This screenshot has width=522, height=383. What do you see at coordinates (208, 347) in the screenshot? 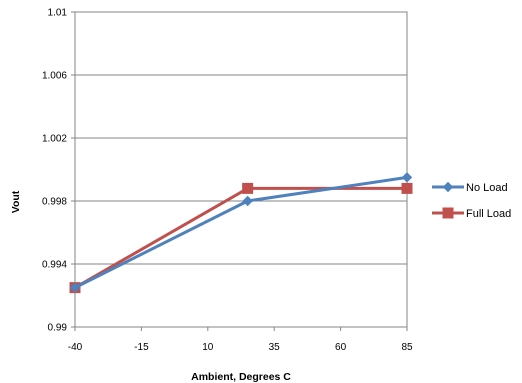
I see `x-tick-label: 10` at bounding box center [208, 347].